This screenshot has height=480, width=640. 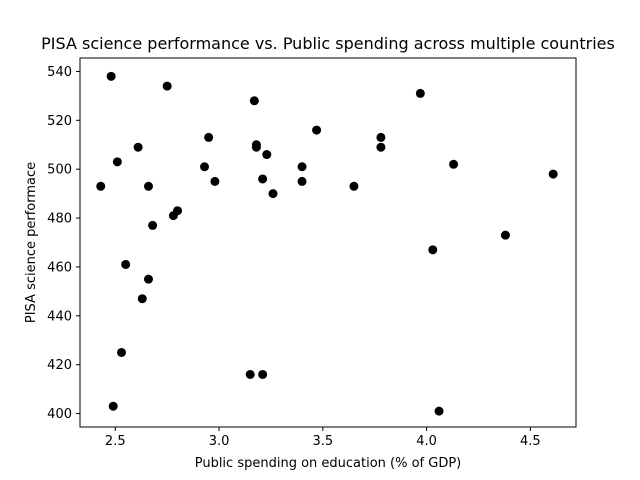 What do you see at coordinates (59, 72) in the screenshot?
I see `y-tick-label: 540` at bounding box center [59, 72].